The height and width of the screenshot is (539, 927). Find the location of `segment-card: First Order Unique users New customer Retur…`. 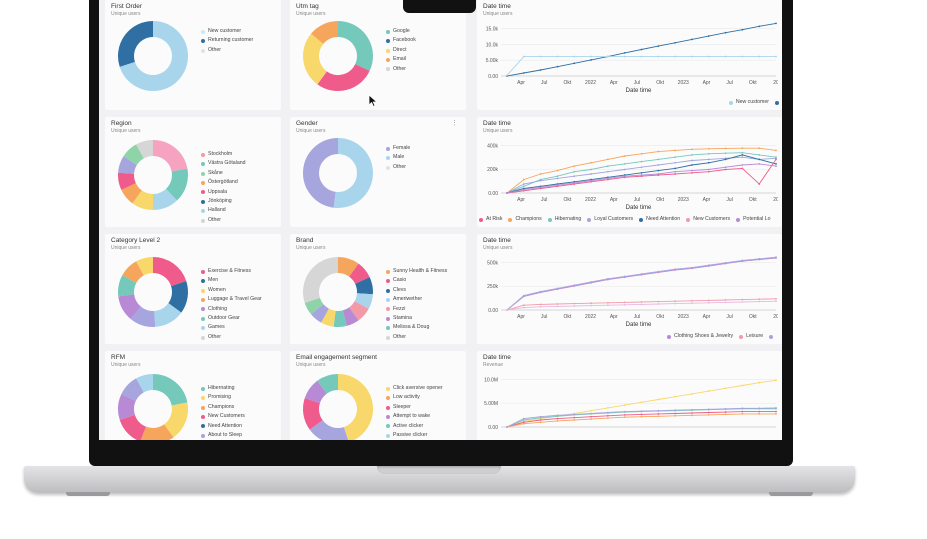

segment-card: First Order Unique users New customer Retur… is located at coordinates (193, 55).